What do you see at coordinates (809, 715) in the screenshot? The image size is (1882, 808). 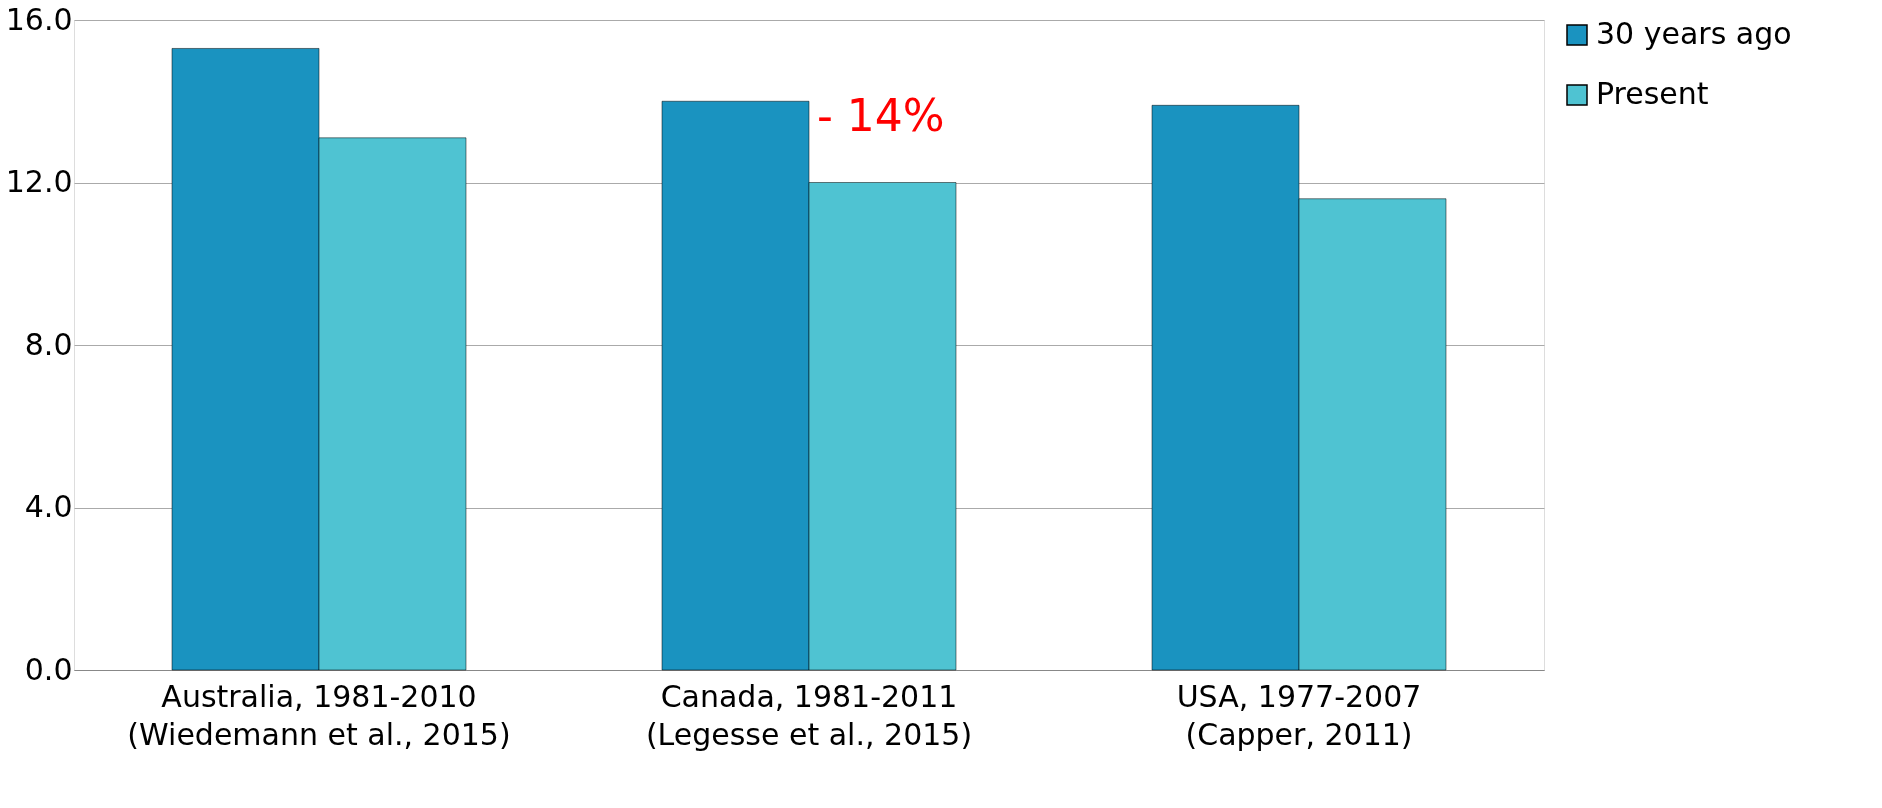 I see `x-tick-label: Canada, 1981-2011 (Legesse et al., 2015)` at bounding box center [809, 715].